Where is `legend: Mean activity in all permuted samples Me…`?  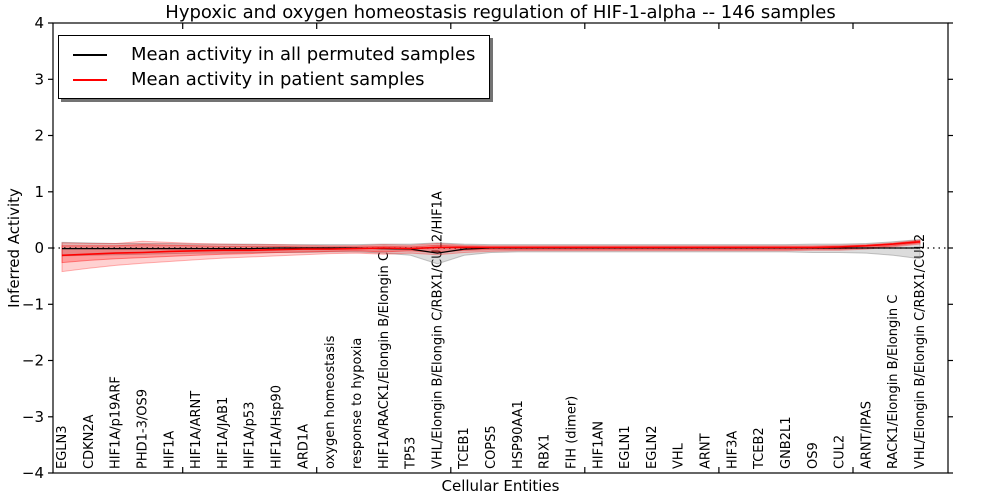 legend: Mean activity in all permuted samples Me… is located at coordinates (274, 67).